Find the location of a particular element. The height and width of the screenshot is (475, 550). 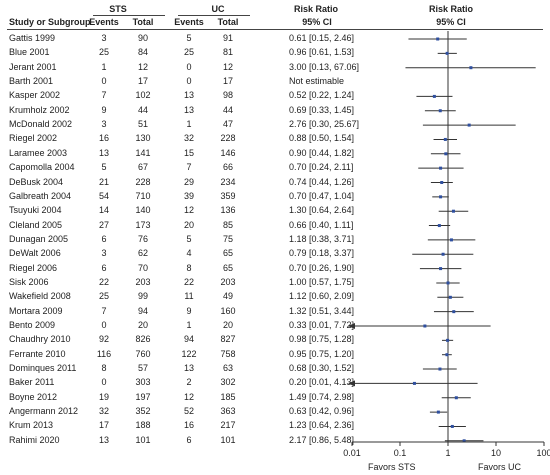

total2-cell: 827 is located at coordinates (228, 339).